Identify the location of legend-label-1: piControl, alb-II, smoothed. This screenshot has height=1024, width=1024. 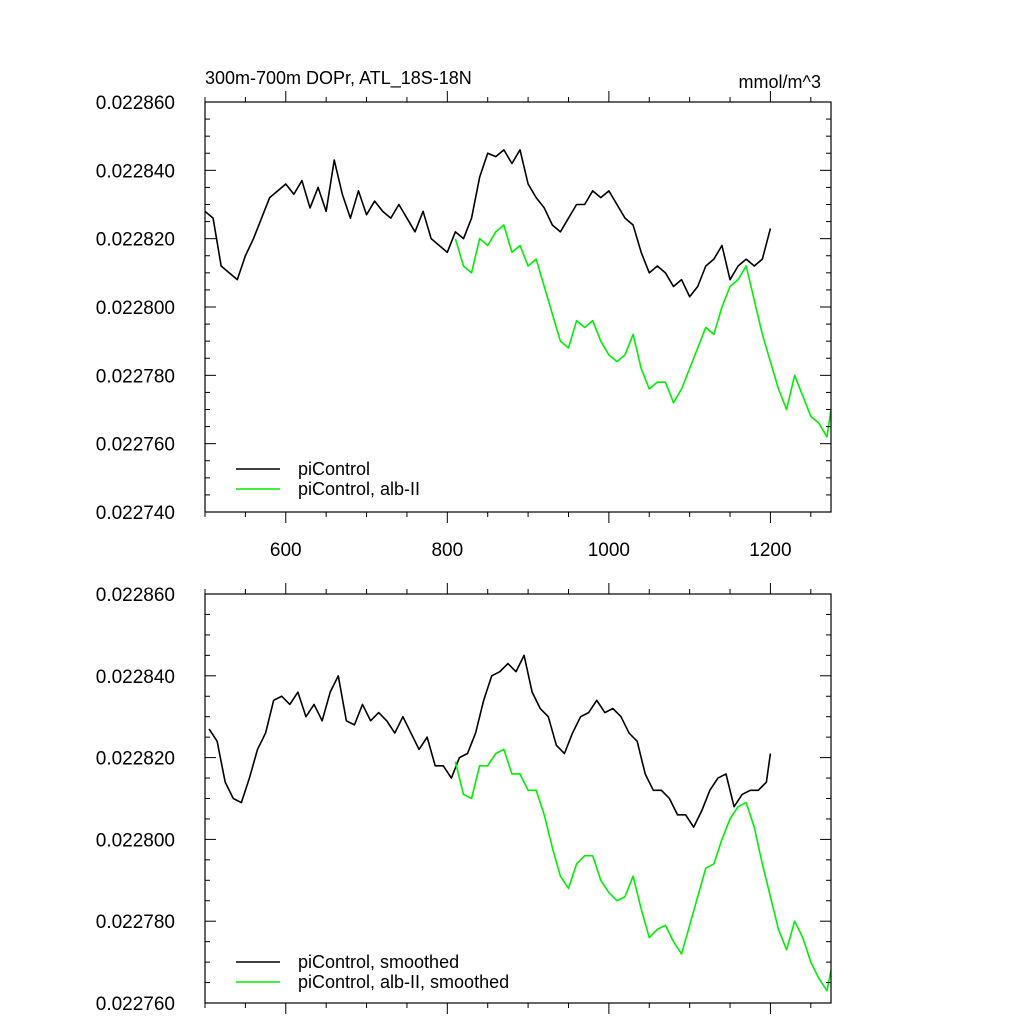
(403, 982).